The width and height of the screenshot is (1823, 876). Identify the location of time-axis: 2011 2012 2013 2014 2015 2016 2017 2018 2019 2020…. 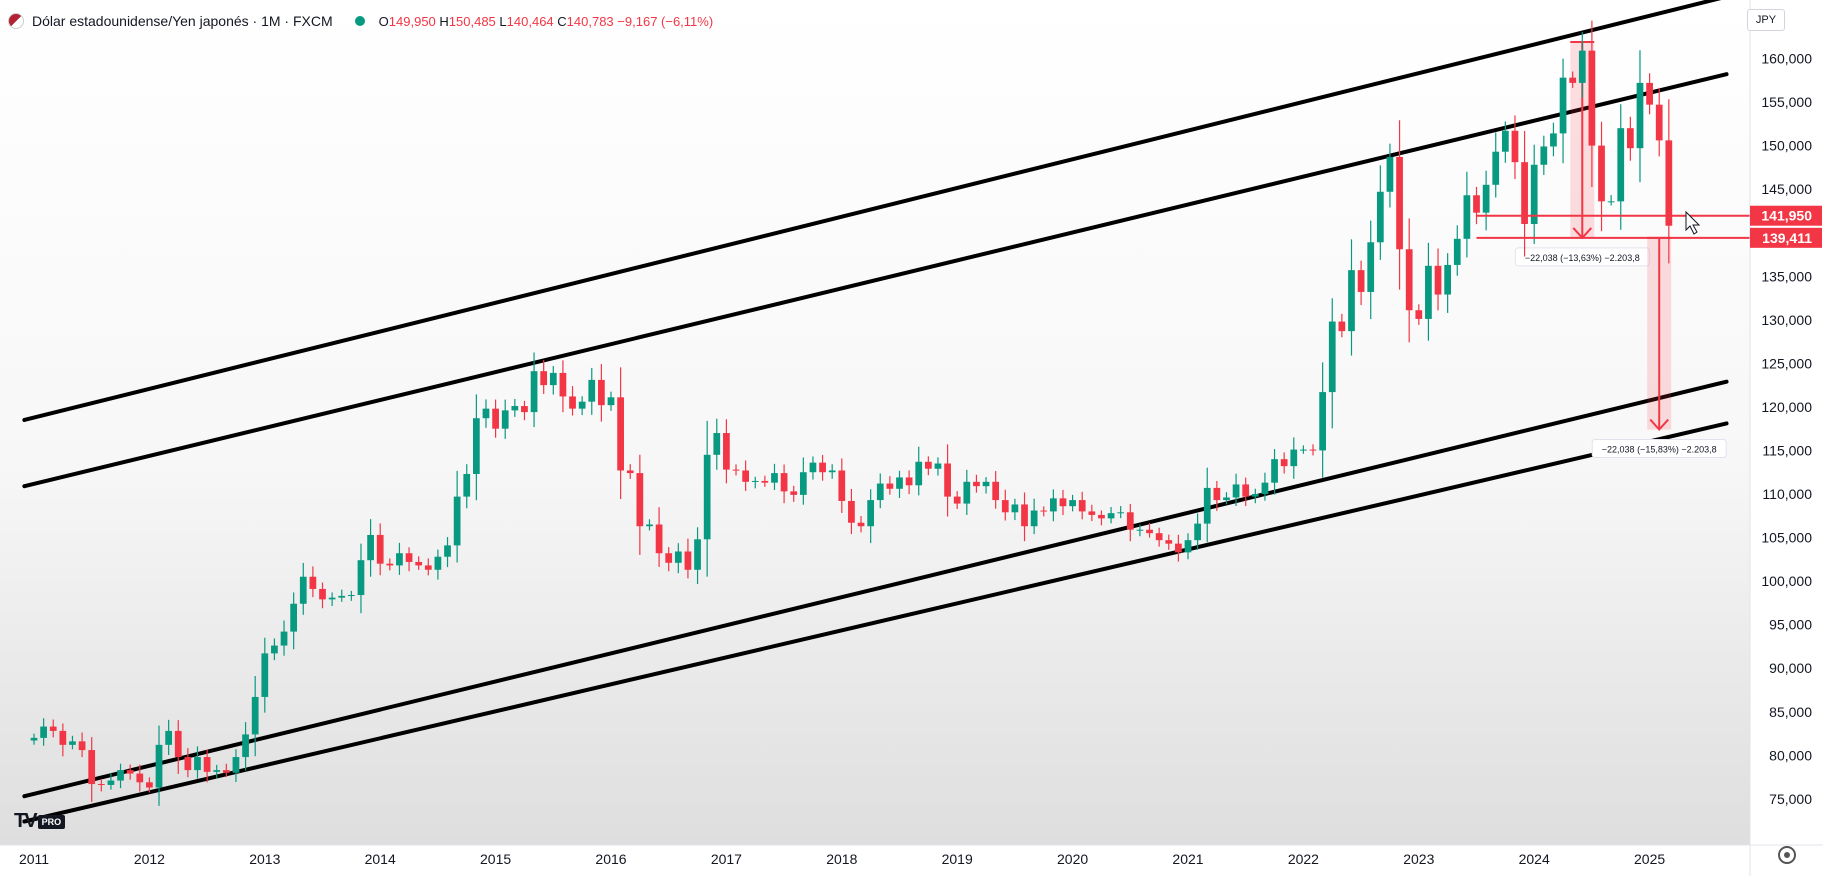
(842, 859).